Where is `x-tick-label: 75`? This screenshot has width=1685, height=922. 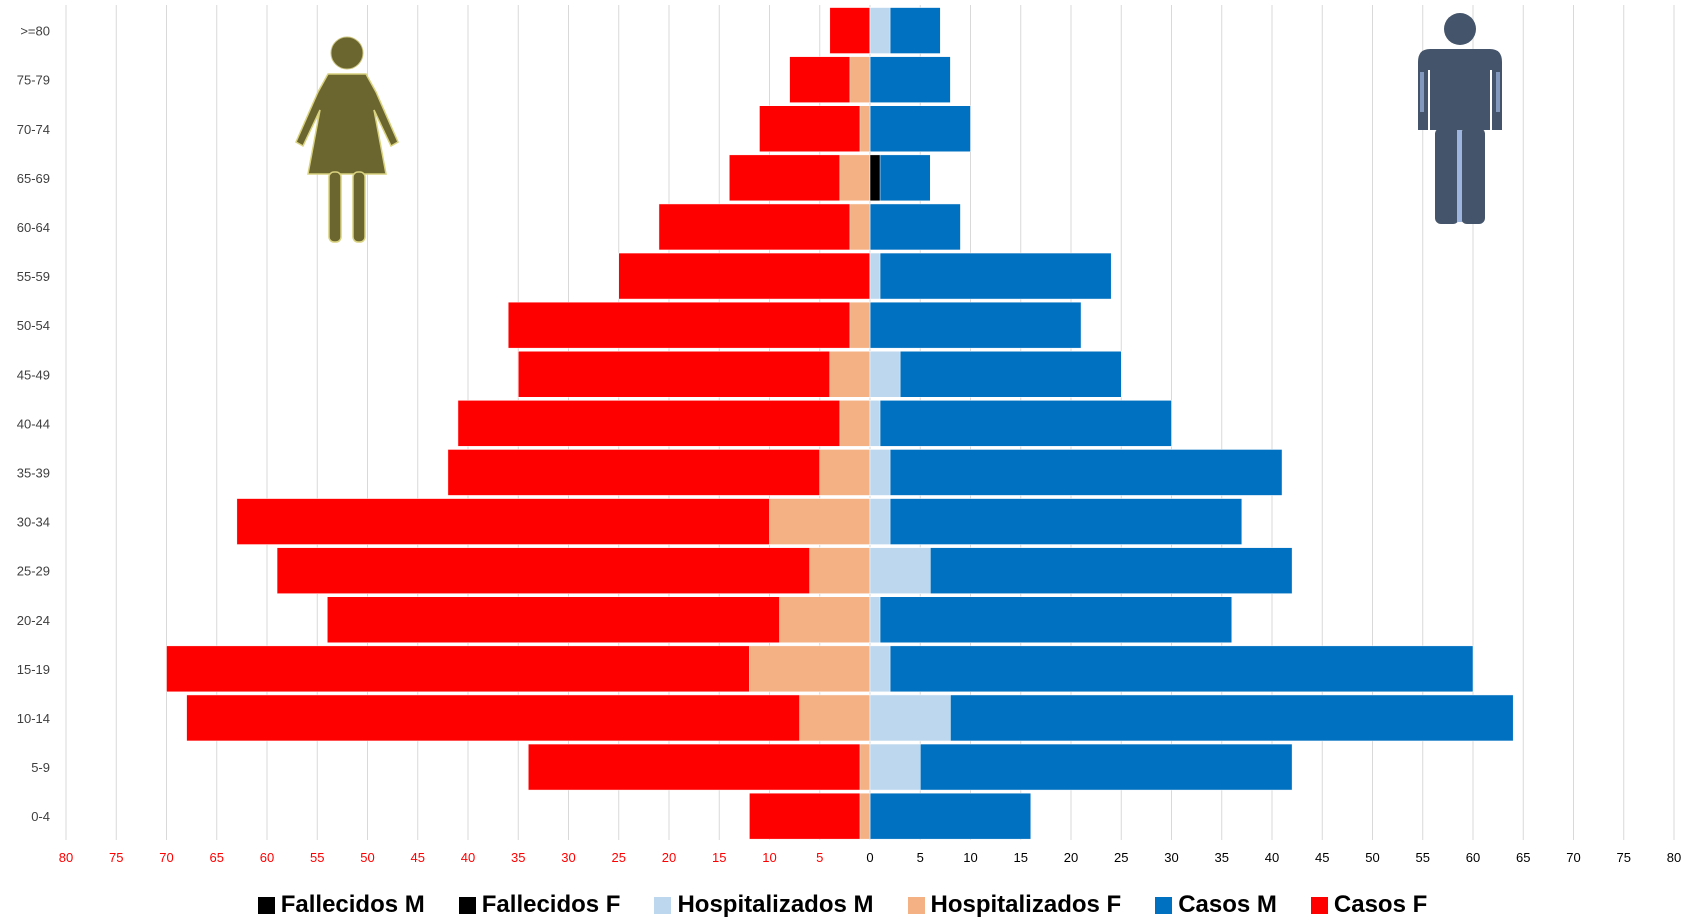
x-tick-label: 75 is located at coordinates (116, 857).